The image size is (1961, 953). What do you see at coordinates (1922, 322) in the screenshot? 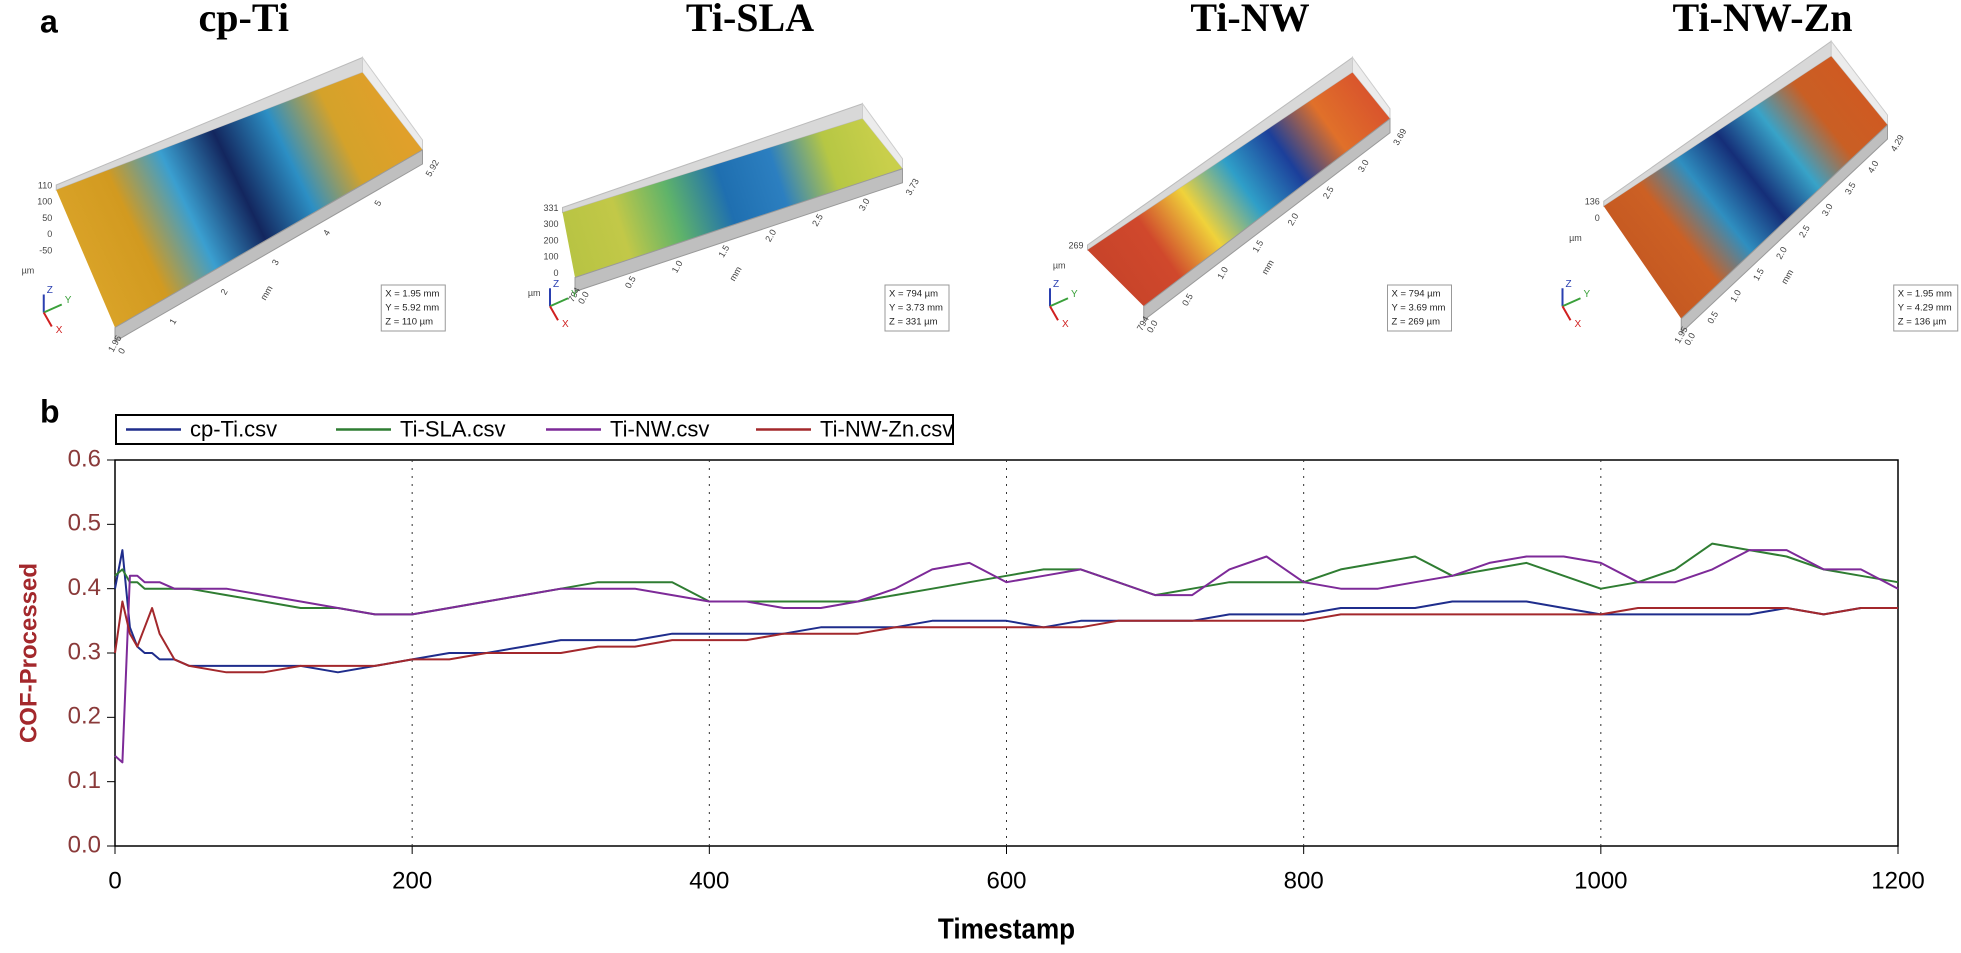
I see `info-text: Z = 136 µm` at bounding box center [1922, 322].